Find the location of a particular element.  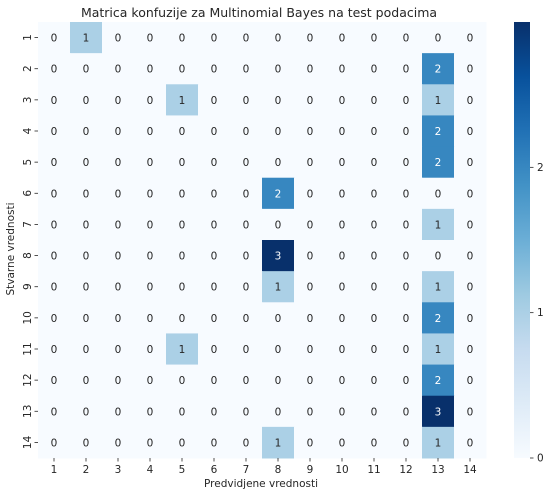

x-tick-label: 12 is located at coordinates (405, 470).